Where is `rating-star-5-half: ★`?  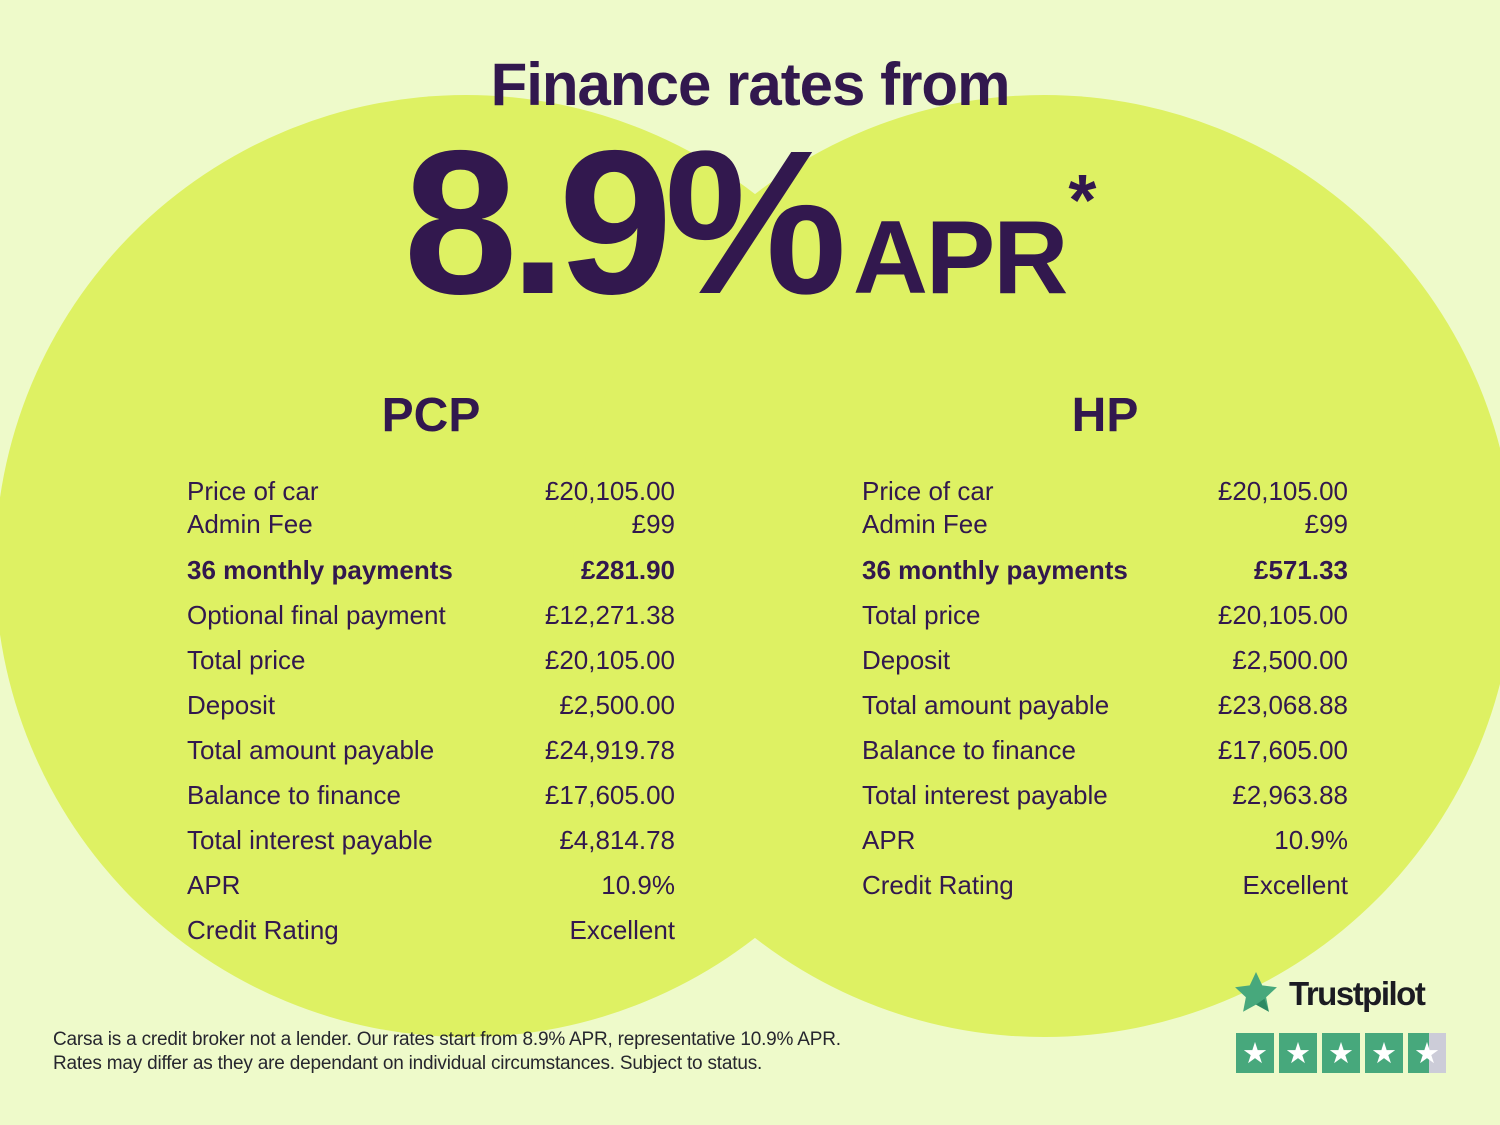 rating-star-5-half: ★ is located at coordinates (1427, 1053).